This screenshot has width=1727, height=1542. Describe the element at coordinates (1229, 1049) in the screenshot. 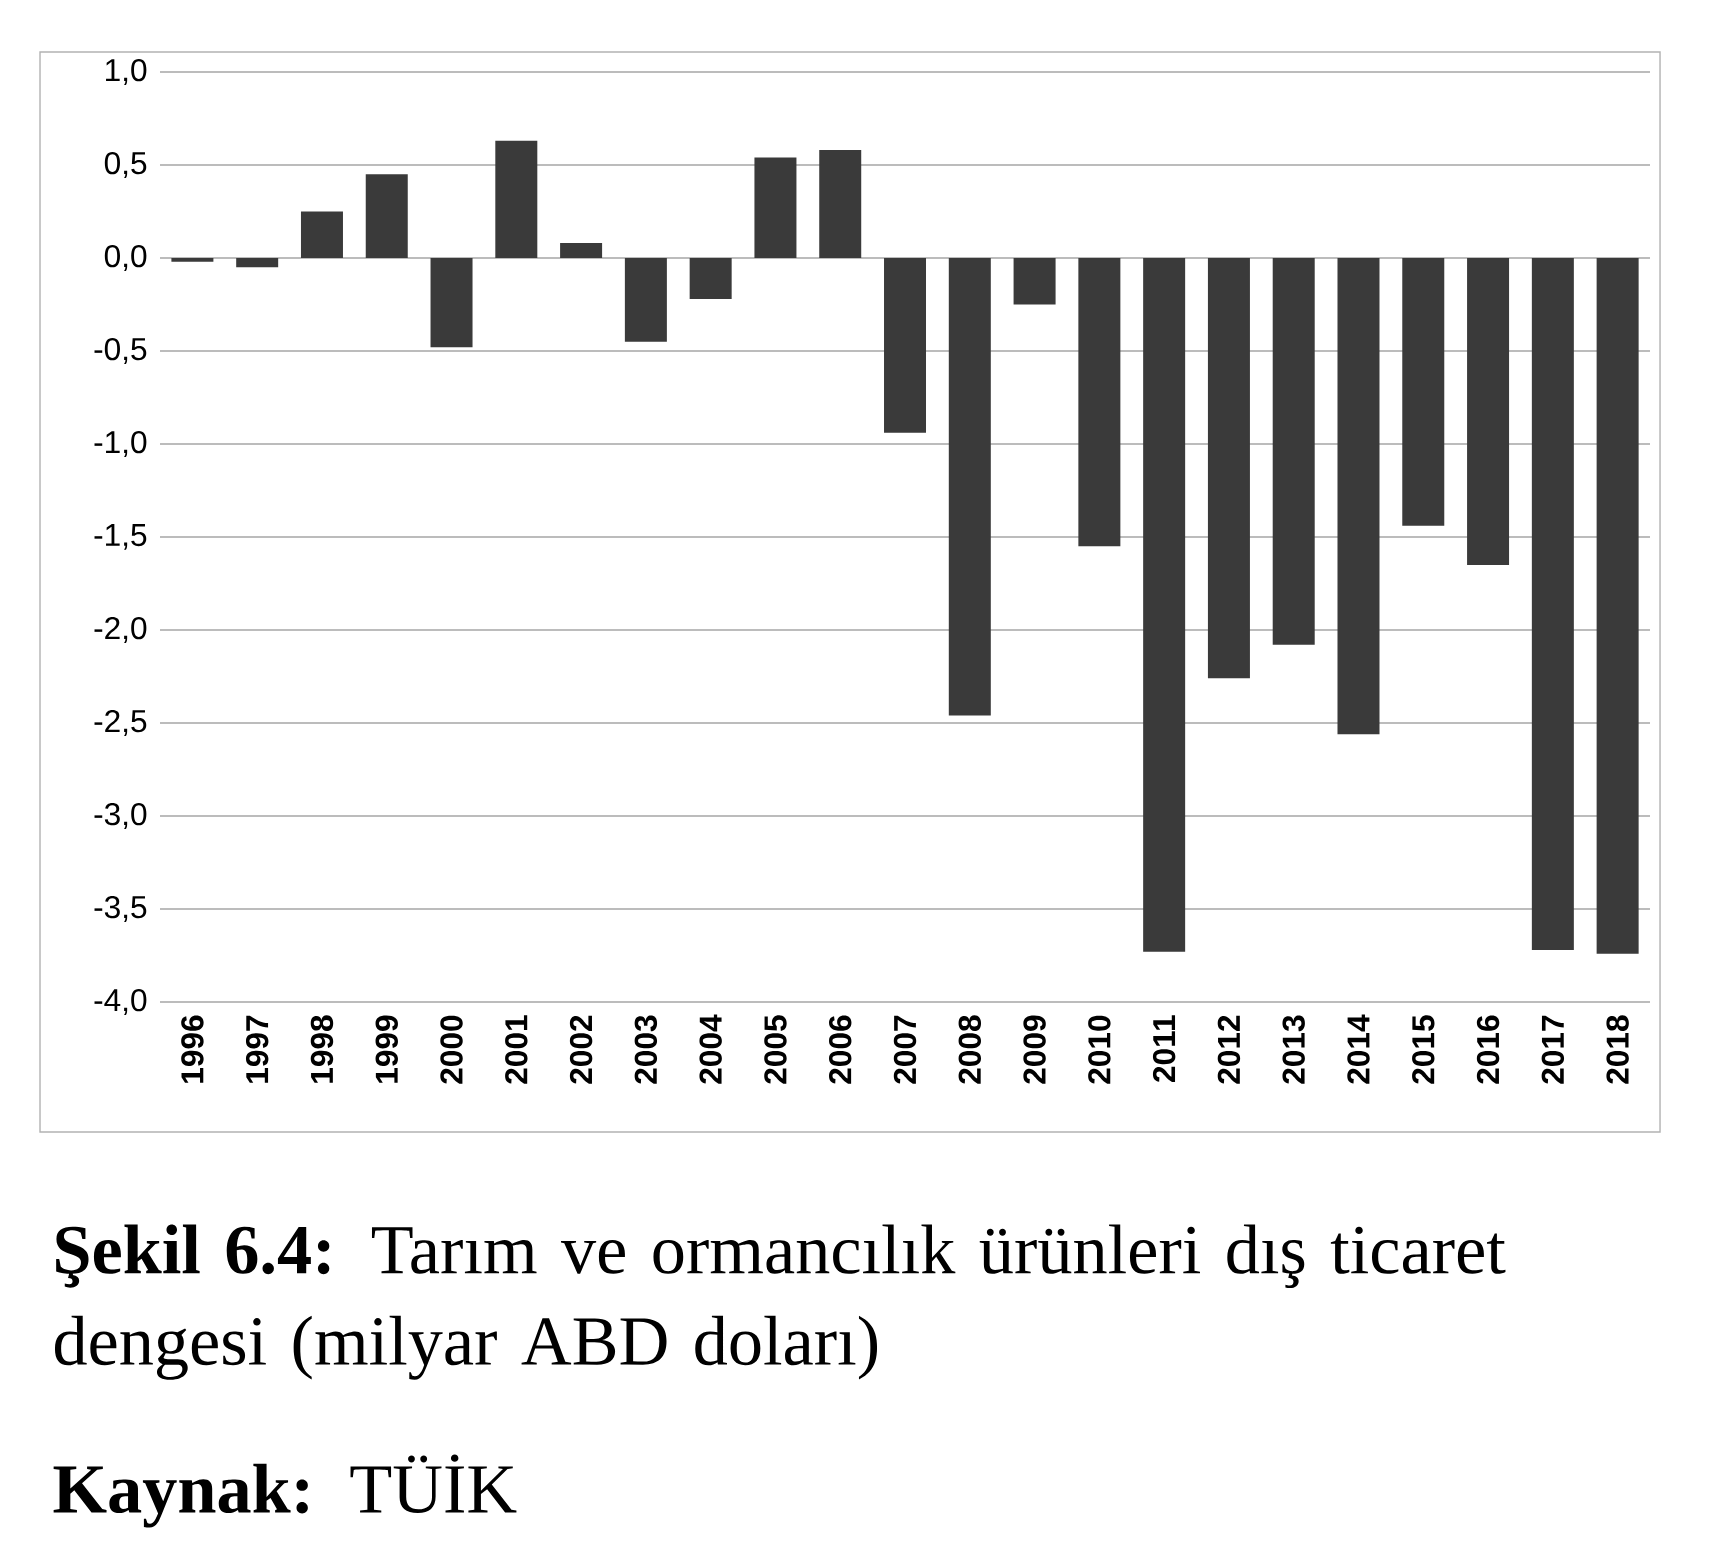

I see `x-tick-label: 2012` at that location.